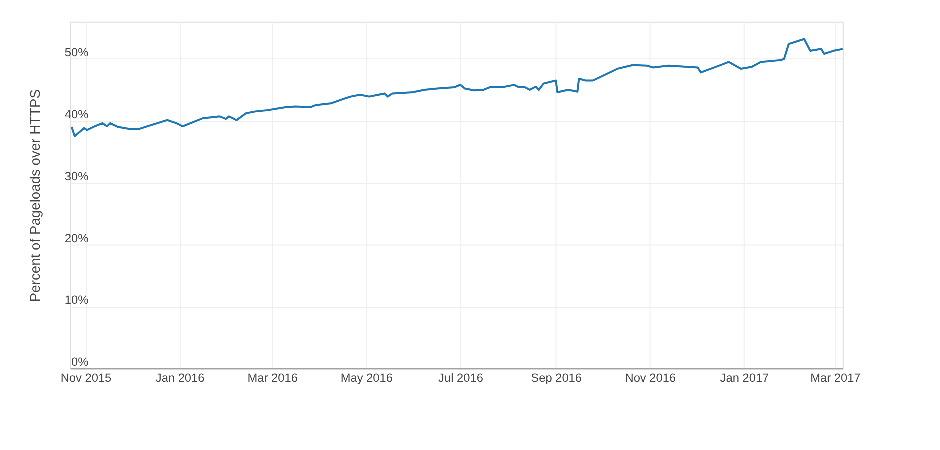 This screenshot has height=450, width=940. What do you see at coordinates (556, 377) in the screenshot?
I see `x-tick-label: Sep 2016` at bounding box center [556, 377].